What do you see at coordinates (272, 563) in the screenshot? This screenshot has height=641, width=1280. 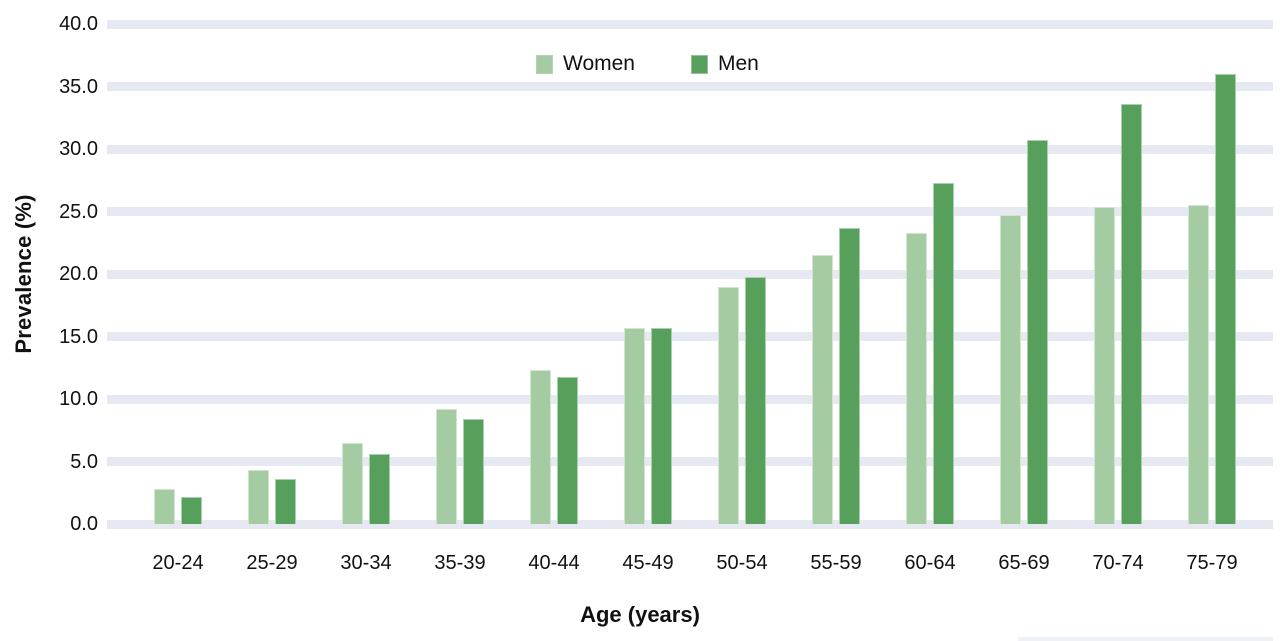 I see `x-tick-label-25-29: 25-29` at bounding box center [272, 563].